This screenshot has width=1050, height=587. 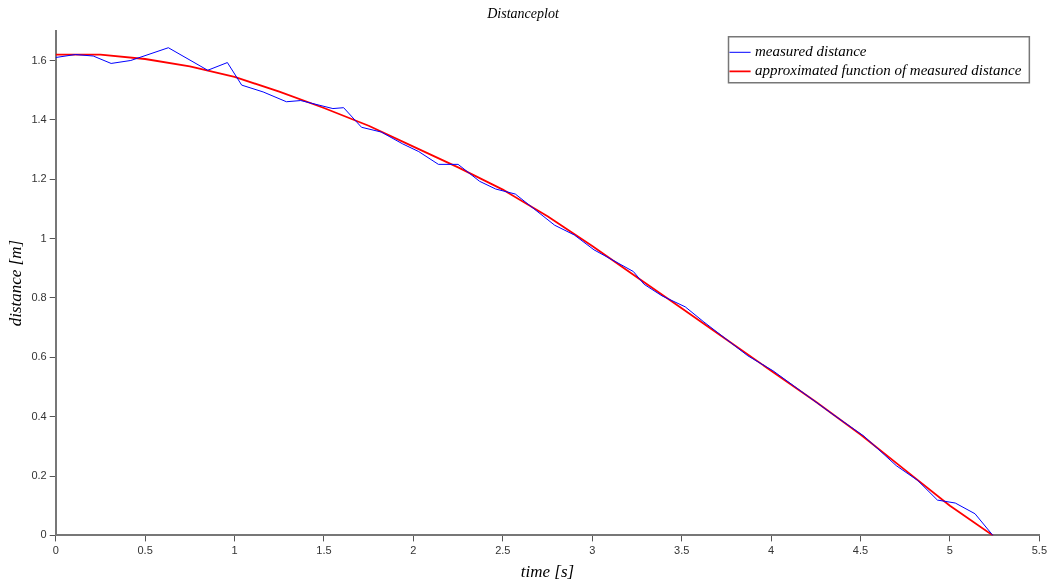 What do you see at coordinates (15, 283) in the screenshot?
I see `y-axis-title: distance [m]` at bounding box center [15, 283].